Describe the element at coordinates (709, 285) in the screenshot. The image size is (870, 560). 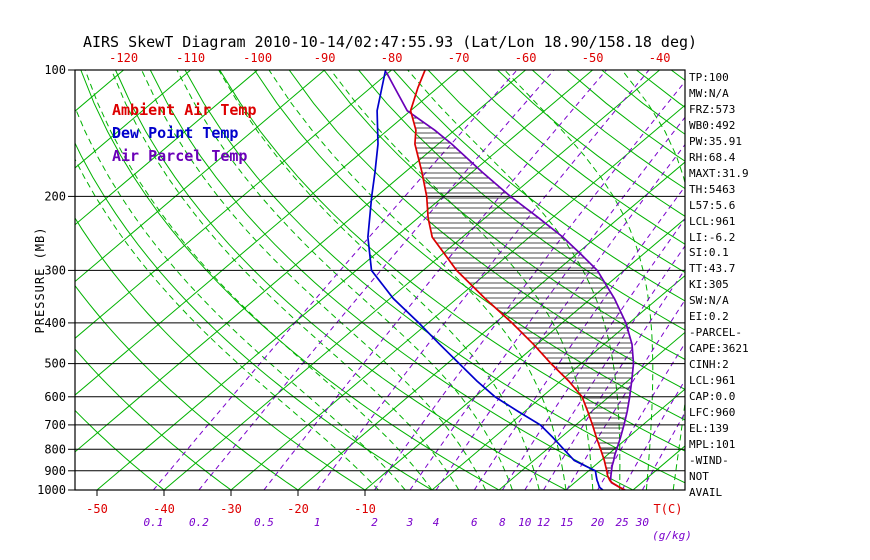
I see `stat-line: KI:305` at that location.